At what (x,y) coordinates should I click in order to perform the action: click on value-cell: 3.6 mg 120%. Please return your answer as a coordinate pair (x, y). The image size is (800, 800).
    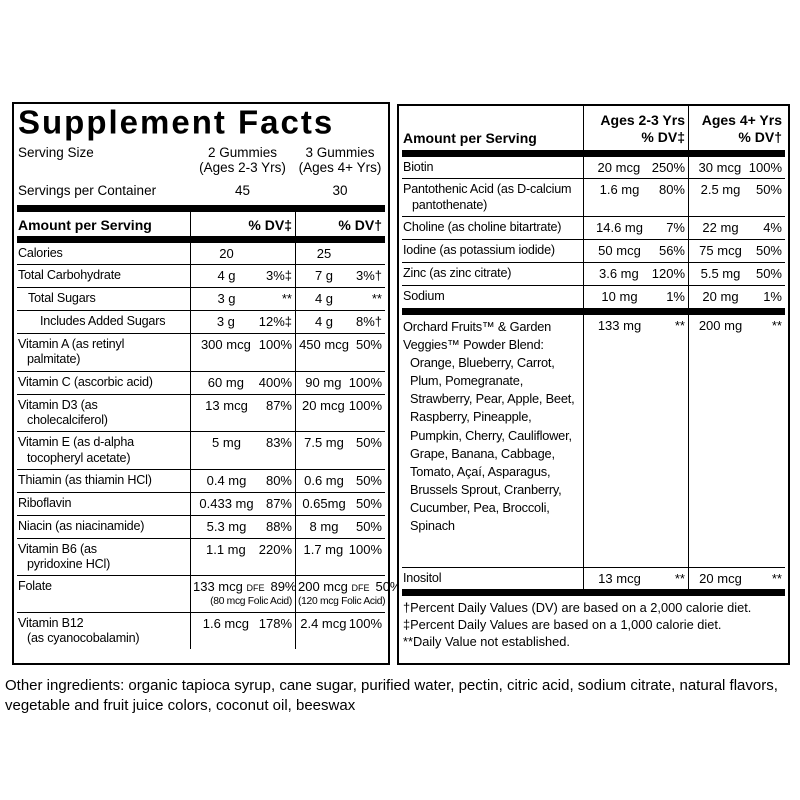
    Looking at the image, I should click on (635, 273).